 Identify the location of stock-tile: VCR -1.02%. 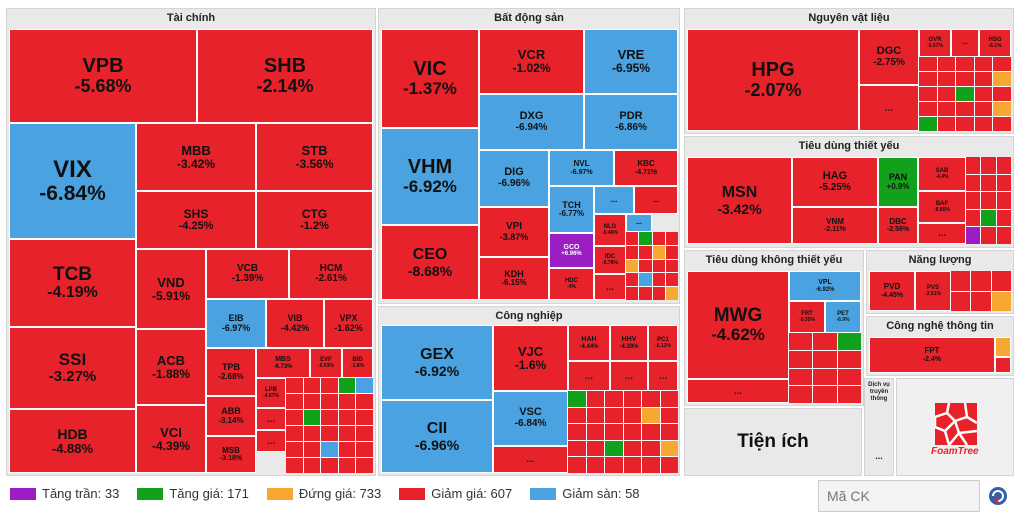
(531, 61).